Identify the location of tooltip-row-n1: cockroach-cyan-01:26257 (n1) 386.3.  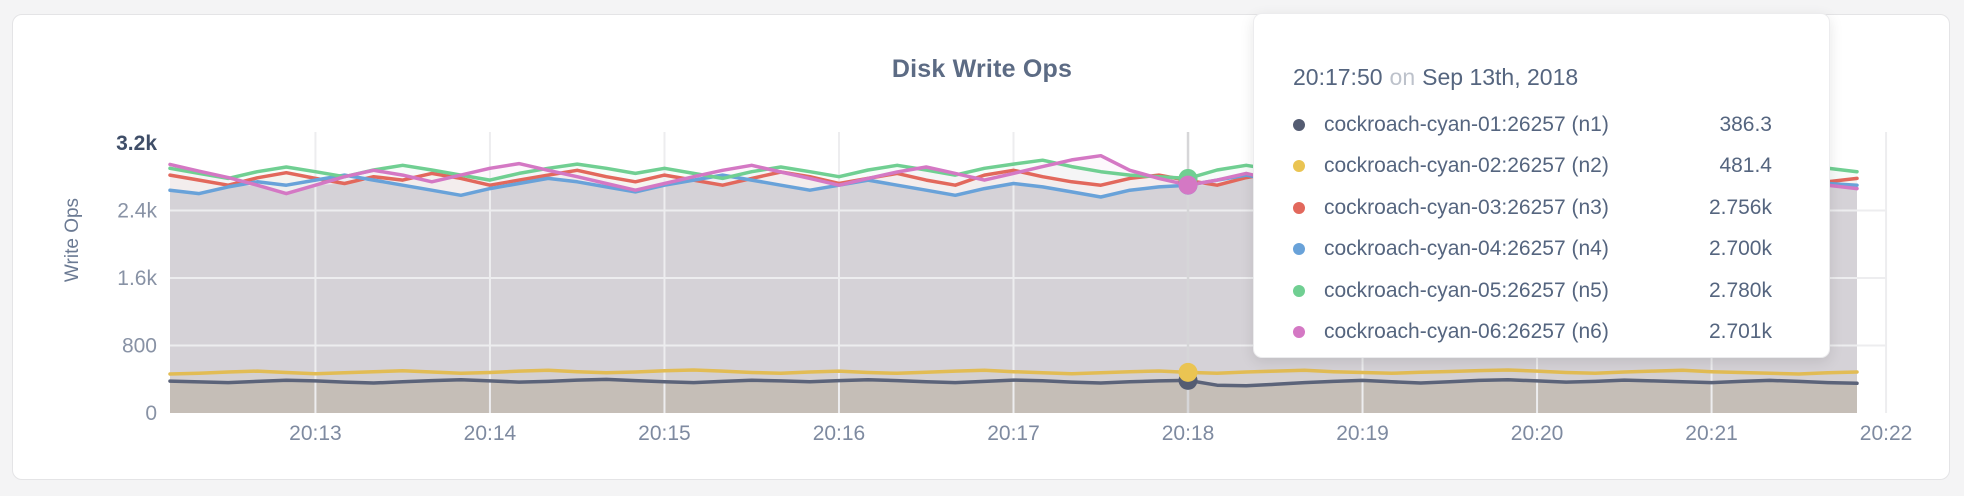
(1541, 125).